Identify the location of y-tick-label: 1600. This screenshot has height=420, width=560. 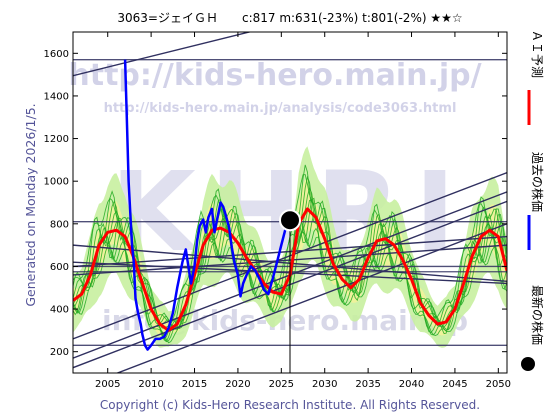
(56, 54).